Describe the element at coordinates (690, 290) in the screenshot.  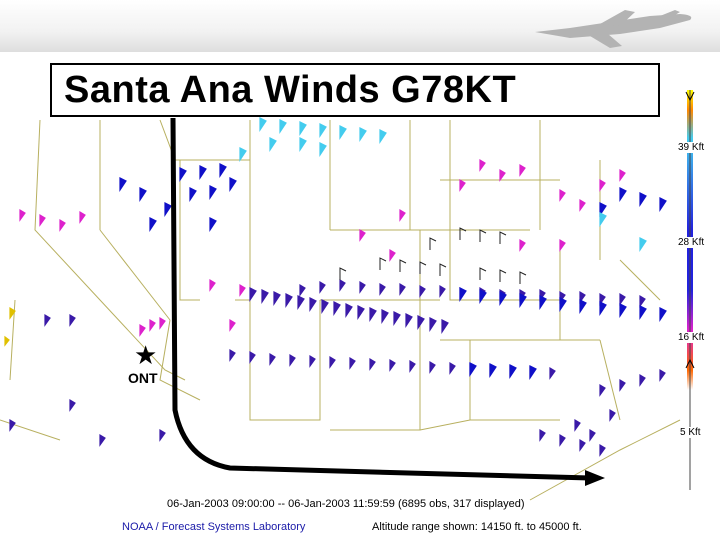
I see `altitude-legend-bar` at that location.